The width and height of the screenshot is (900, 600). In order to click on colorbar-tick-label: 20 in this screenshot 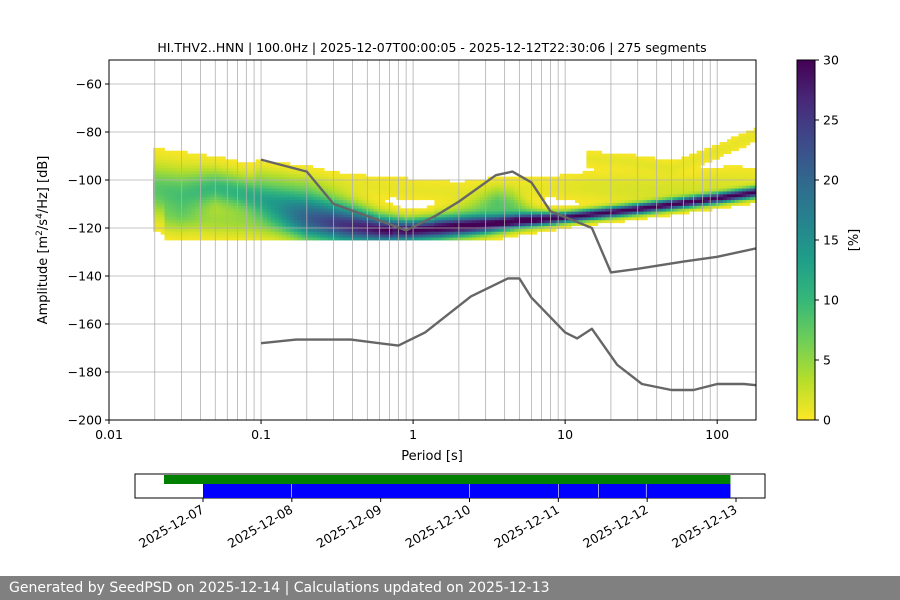, I will do `click(831, 180)`.